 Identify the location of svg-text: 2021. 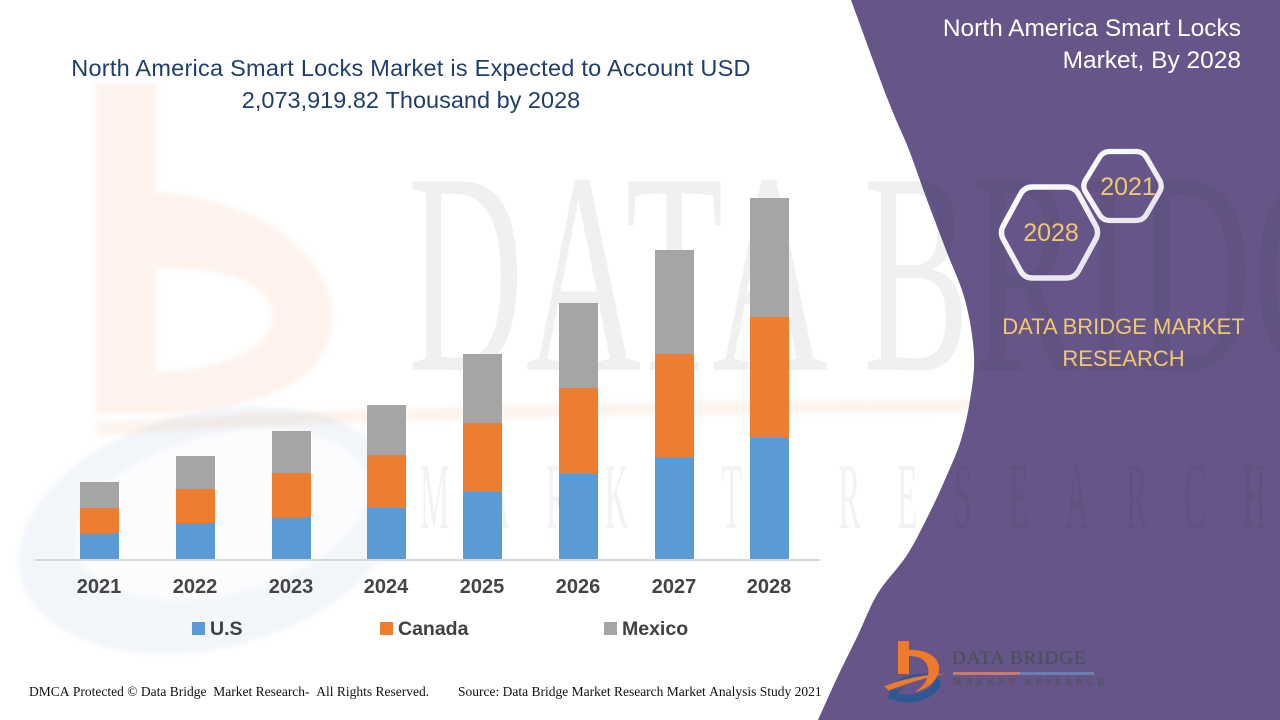
(1128, 187).